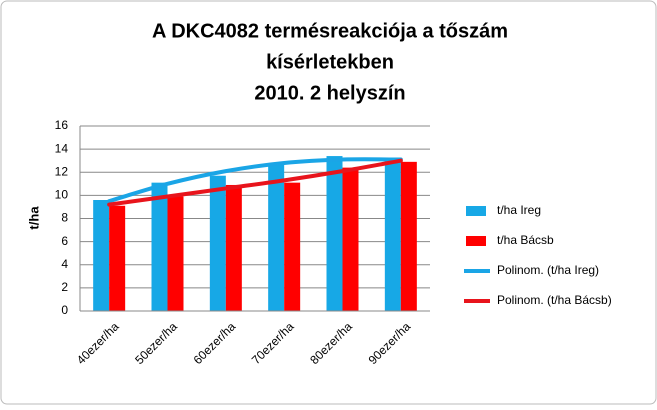 This screenshot has height=410, width=657. What do you see at coordinates (62, 195) in the screenshot?
I see `y-tick-label: 10` at bounding box center [62, 195].